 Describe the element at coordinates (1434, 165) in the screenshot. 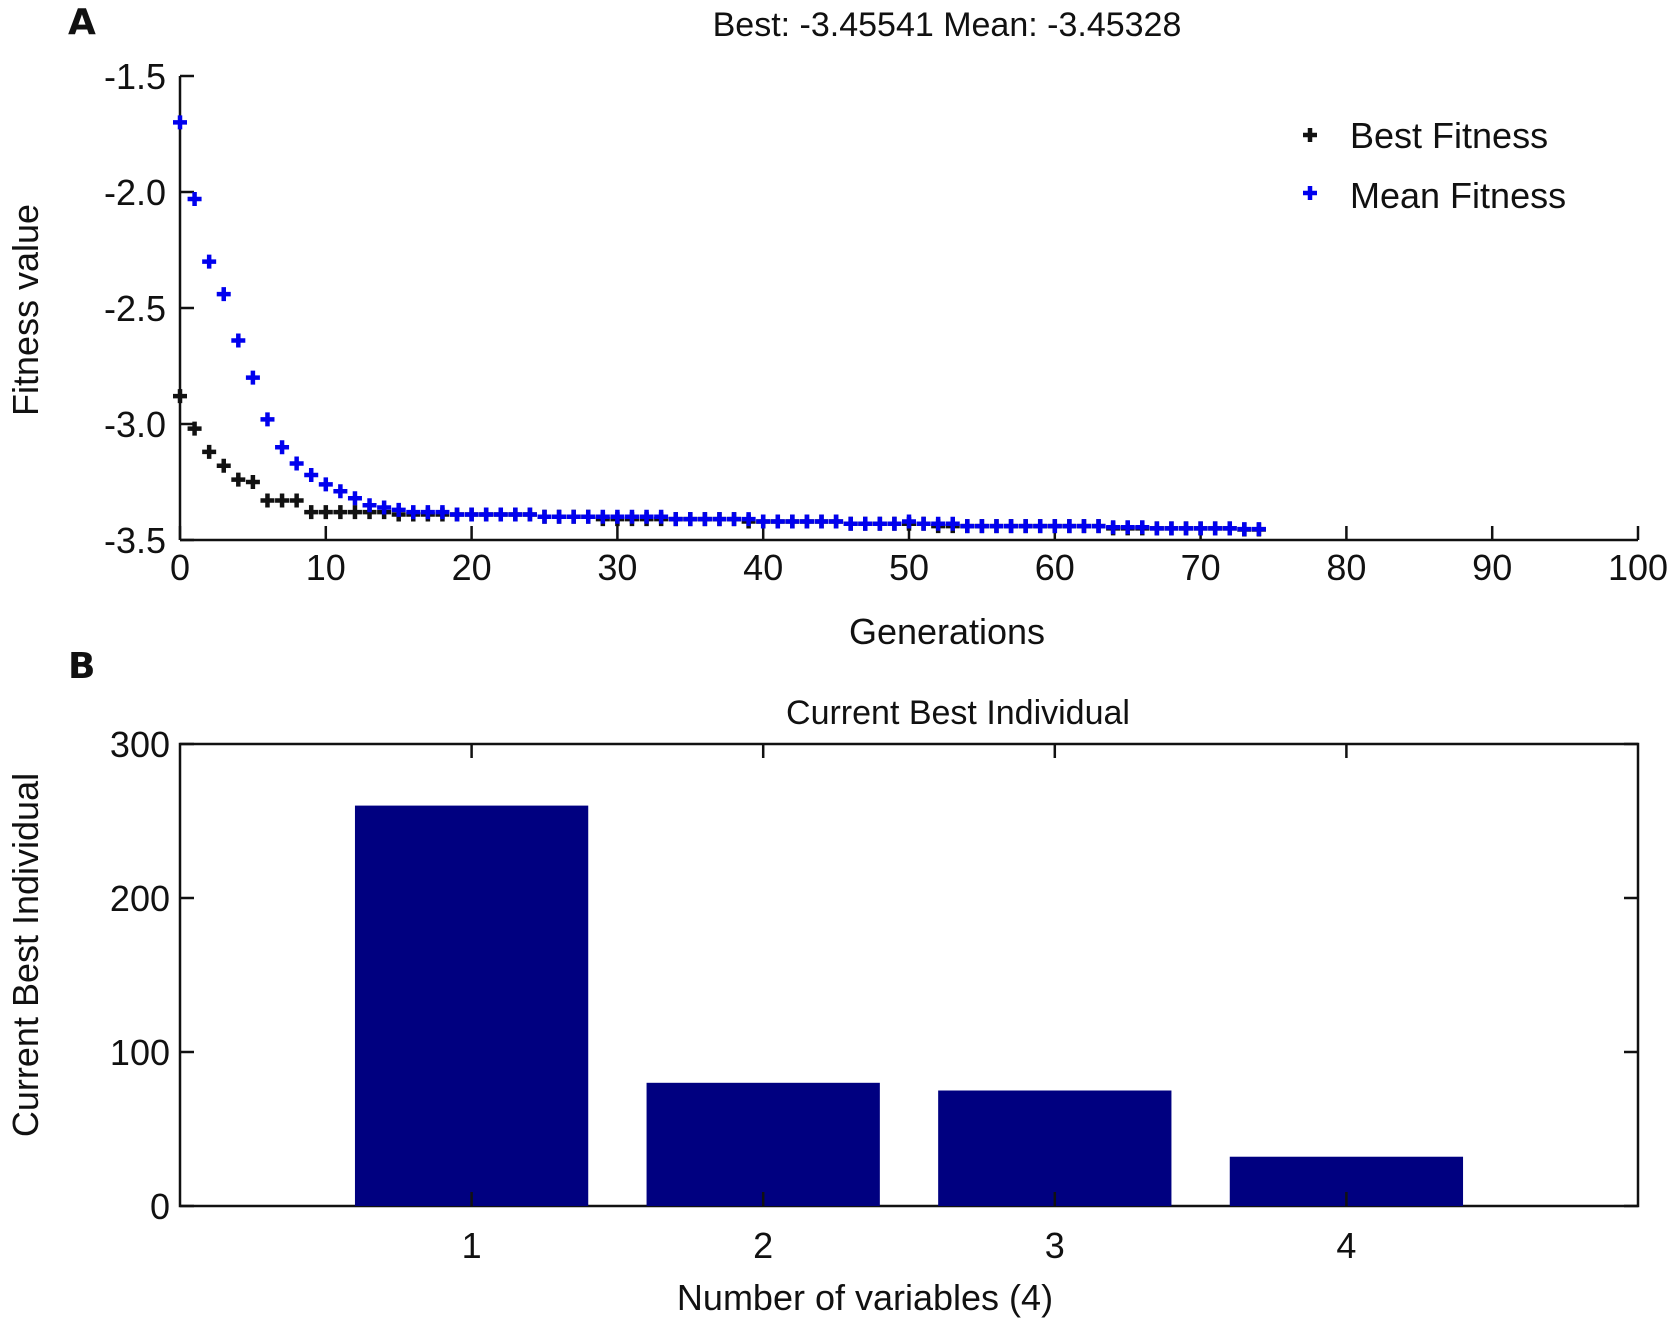

I see `chart-a-legend: Best Fitness Mean Fitness` at that location.